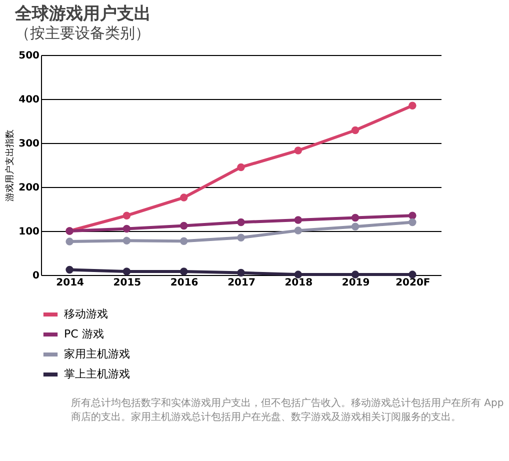 The height and width of the screenshot is (461, 509). I want to click on y-tick-label: 400, so click(29, 100).